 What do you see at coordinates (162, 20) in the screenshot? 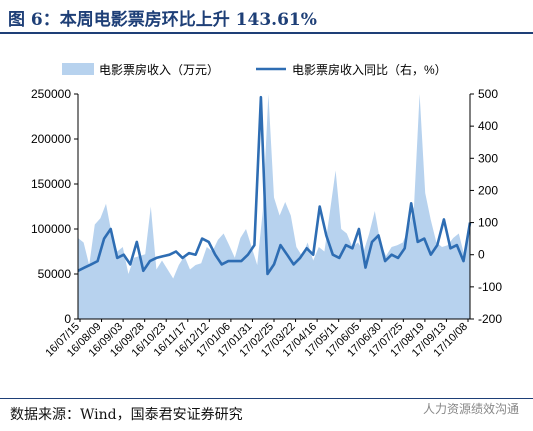
I see `chart-title: 图 6：本周电影票房环比上升 143.61%` at bounding box center [162, 20].